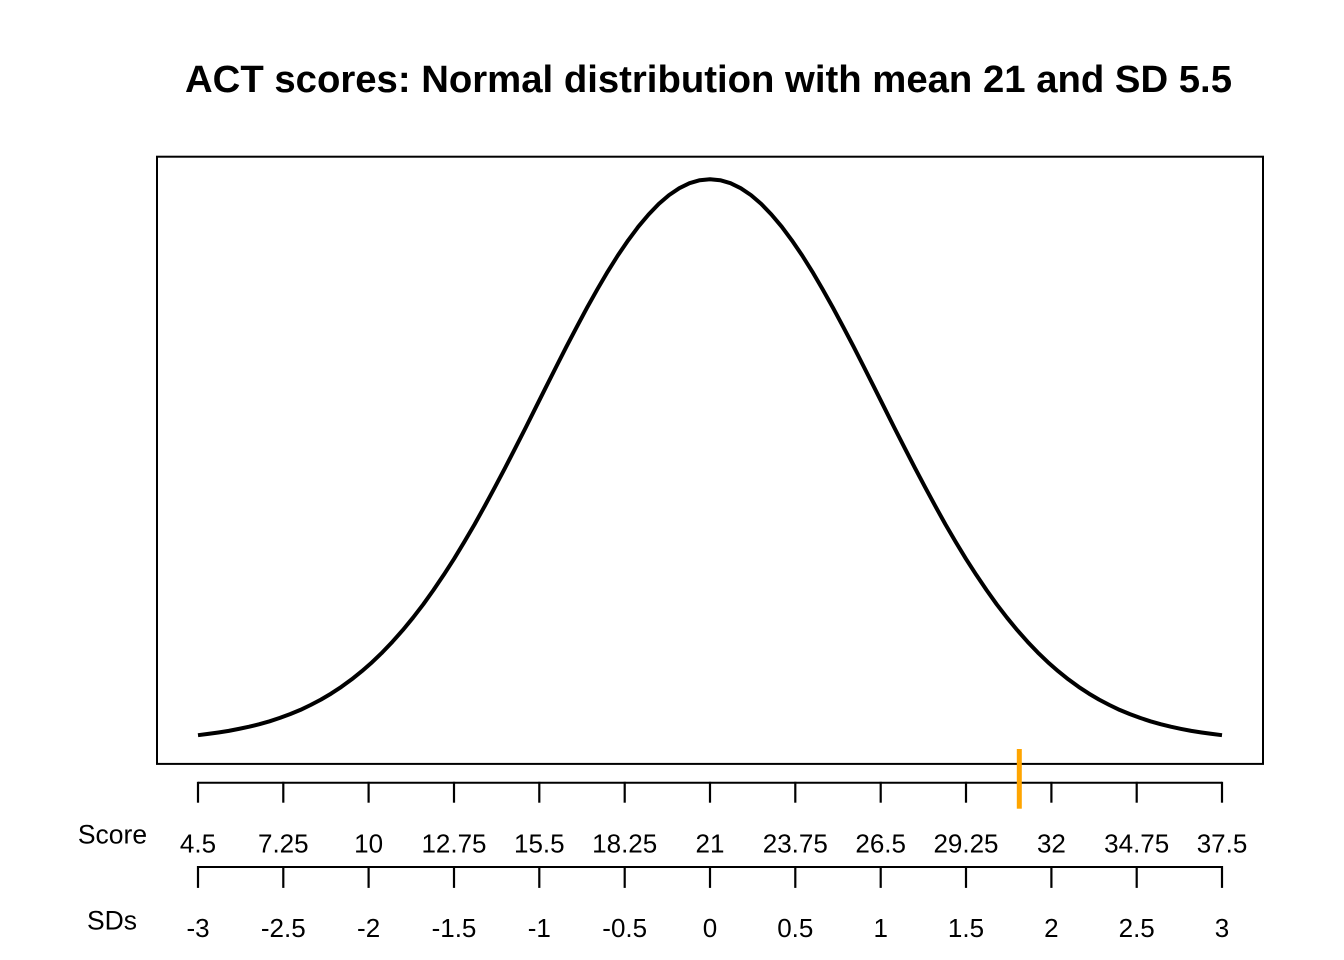 The height and width of the screenshot is (960, 1344). Describe the element at coordinates (112, 835) in the screenshot. I see `svg-text: Score` at that location.